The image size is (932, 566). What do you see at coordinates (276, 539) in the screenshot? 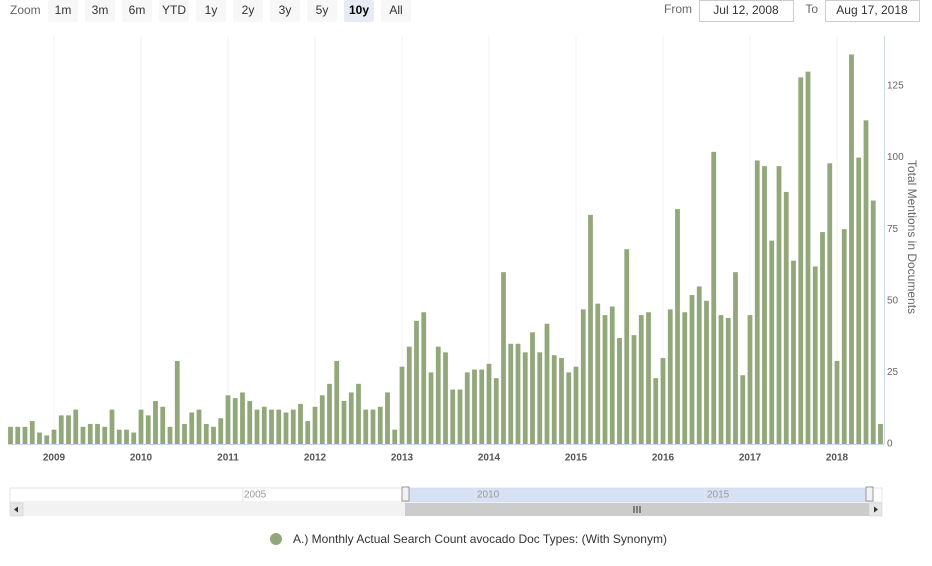
I see `legend-symbol` at bounding box center [276, 539].